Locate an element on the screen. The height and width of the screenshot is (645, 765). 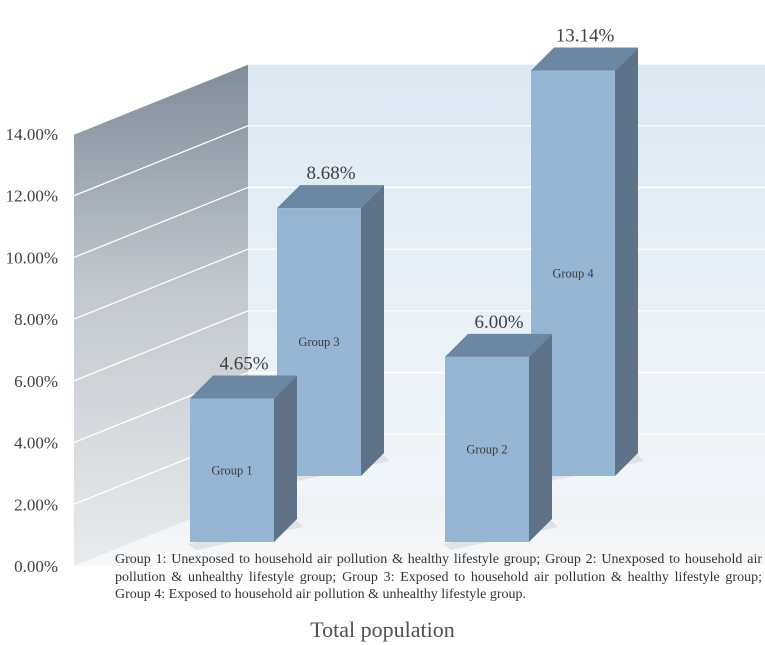
bar-category-label: Group 2 is located at coordinates (486, 449).